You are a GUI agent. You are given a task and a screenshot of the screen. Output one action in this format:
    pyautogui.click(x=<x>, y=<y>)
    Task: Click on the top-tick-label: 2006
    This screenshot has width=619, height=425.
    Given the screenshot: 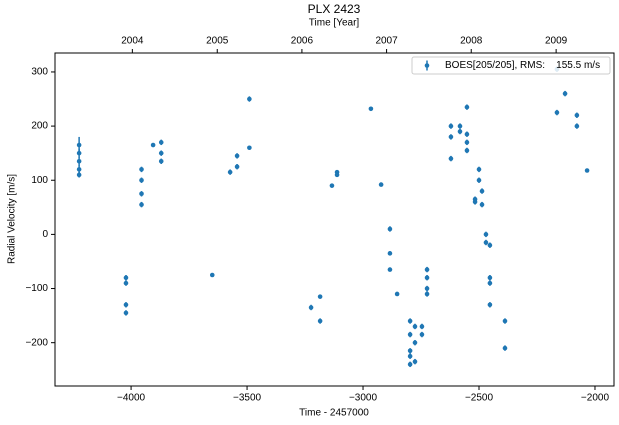 What is the action you would take?
    pyautogui.click(x=302, y=41)
    